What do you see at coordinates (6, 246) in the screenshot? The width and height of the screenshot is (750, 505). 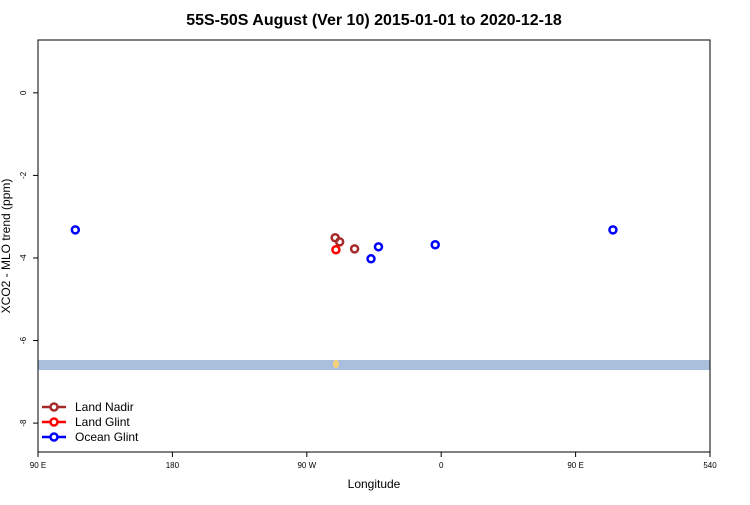 I see `y-axis-label: XCO2 - MLO trend (ppm)` at bounding box center [6, 246].